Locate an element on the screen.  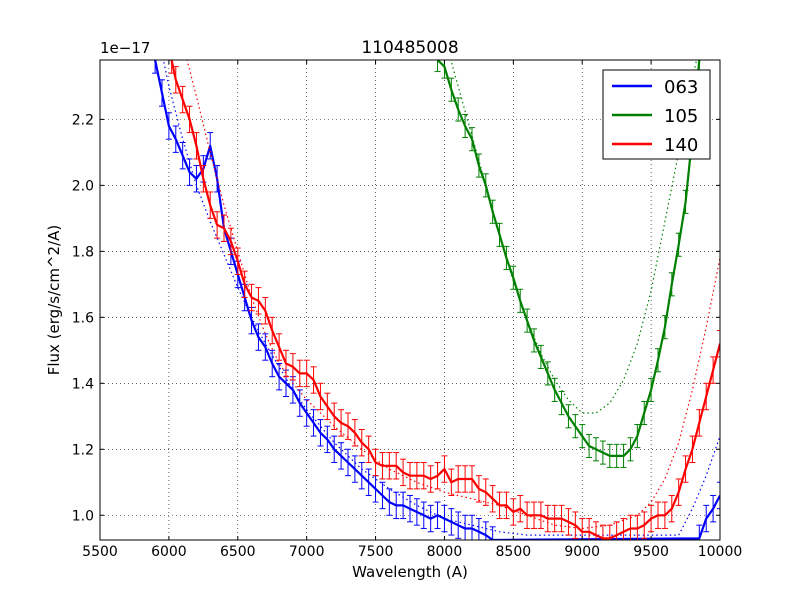
x-tick-label: 9000 is located at coordinates (582, 552).